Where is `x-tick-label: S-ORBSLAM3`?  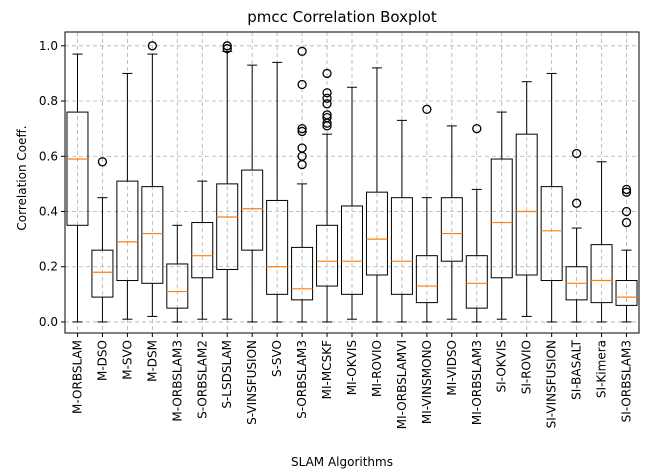 x-tick-label: S-ORBSLAM3 is located at coordinates (302, 379).